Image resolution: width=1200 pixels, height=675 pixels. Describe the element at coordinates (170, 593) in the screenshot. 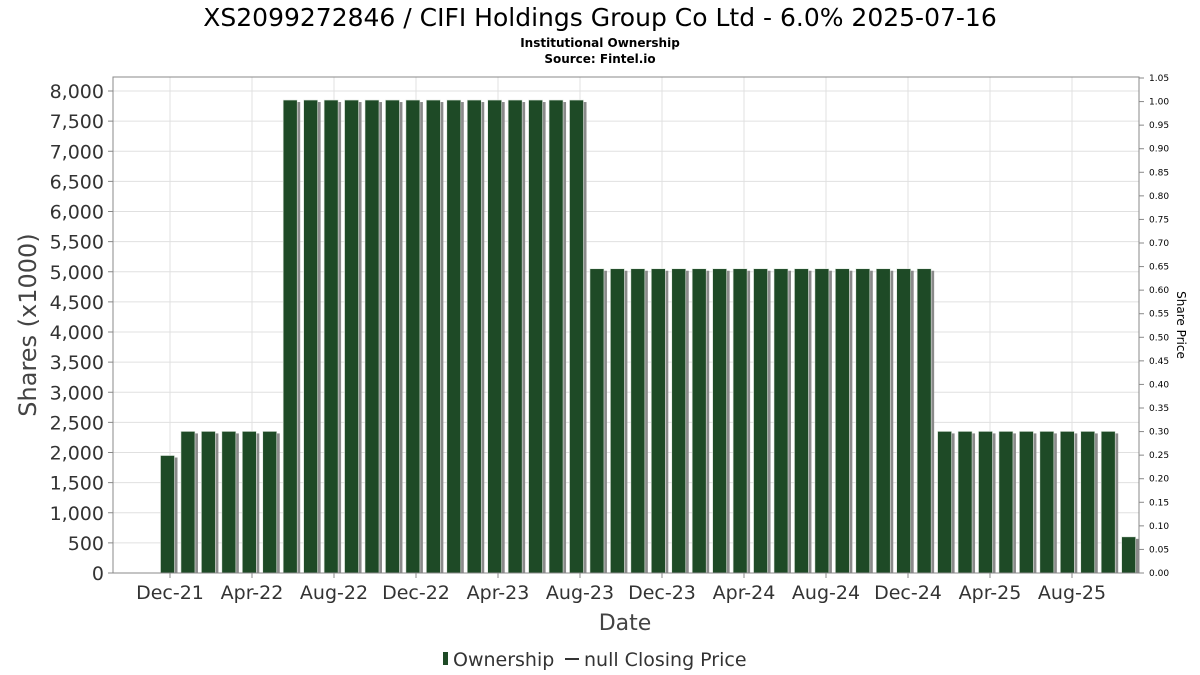

I see `x-tick-label: Dec-21` at that location.